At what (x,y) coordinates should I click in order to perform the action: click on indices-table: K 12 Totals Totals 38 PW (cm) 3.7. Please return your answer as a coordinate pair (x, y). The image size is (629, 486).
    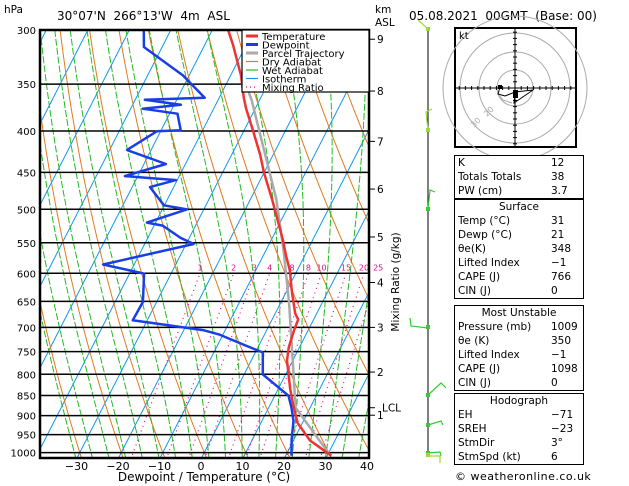
    Looking at the image, I should click on (519, 177).